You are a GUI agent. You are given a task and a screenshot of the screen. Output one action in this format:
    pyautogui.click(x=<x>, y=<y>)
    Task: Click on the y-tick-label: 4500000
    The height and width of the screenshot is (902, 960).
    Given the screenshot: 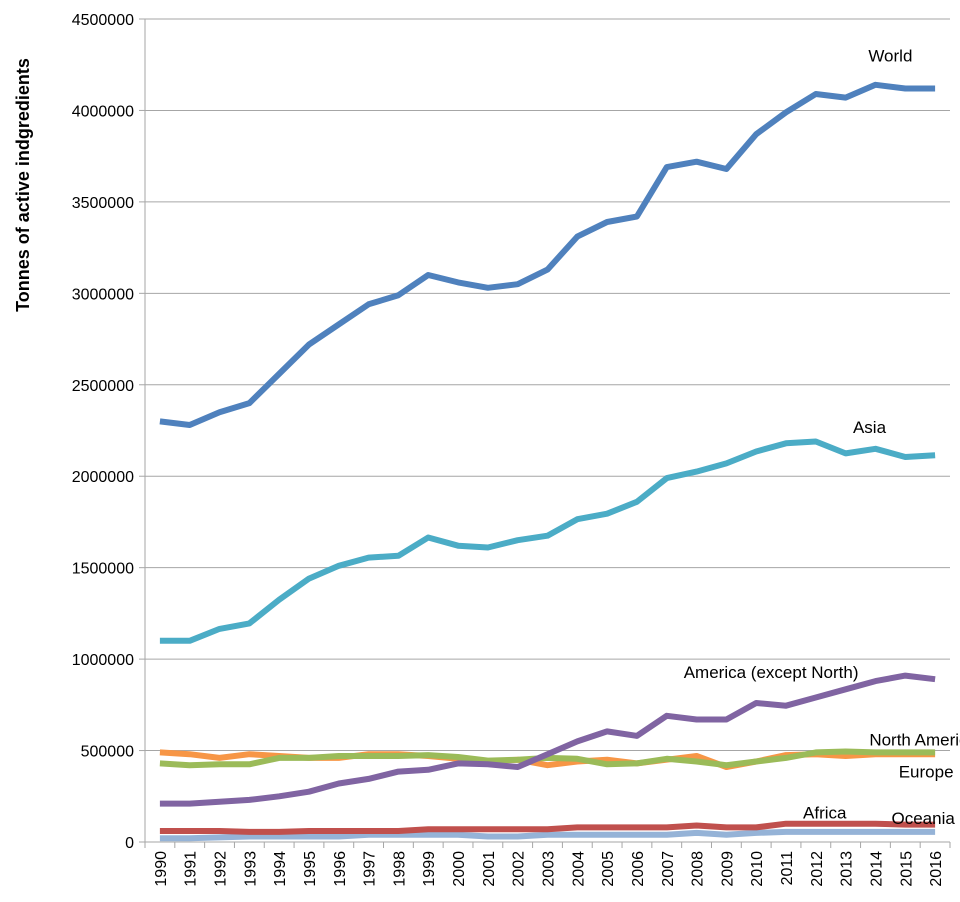 What is the action you would take?
    pyautogui.click(x=103, y=20)
    